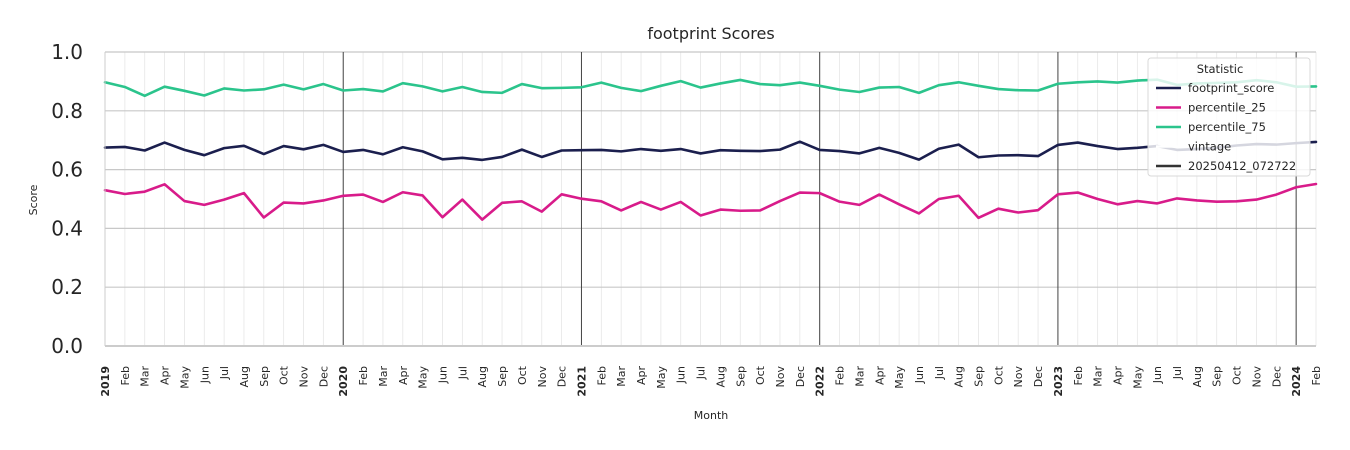 The width and height of the screenshot is (1350, 450). What do you see at coordinates (67, 170) in the screenshot?
I see `y-tick-label: 0.6` at bounding box center [67, 170].